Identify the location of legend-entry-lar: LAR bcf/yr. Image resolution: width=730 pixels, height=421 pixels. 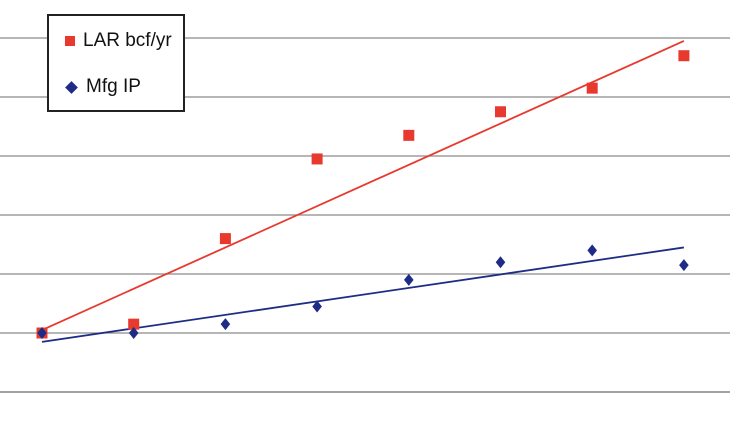
(118, 41).